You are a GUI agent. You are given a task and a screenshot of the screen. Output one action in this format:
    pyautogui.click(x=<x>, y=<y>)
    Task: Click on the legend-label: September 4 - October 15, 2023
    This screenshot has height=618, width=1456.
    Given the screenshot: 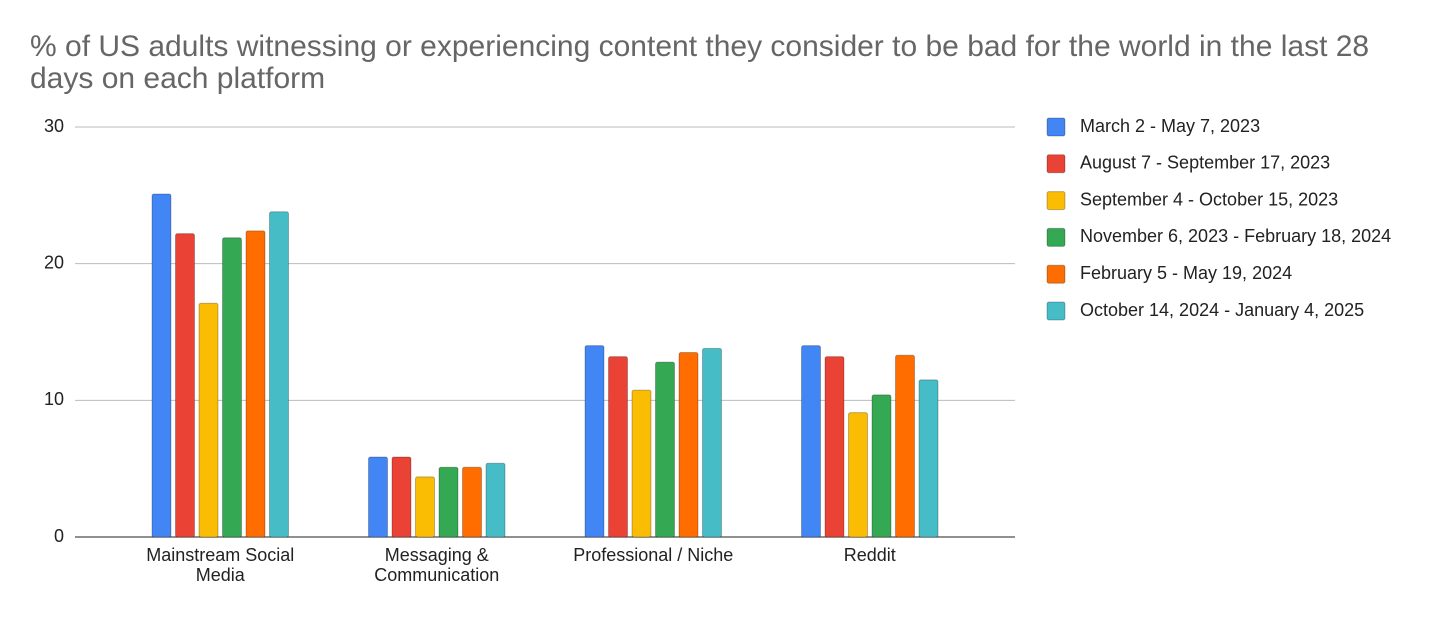 What is the action you would take?
    pyautogui.click(x=1209, y=199)
    